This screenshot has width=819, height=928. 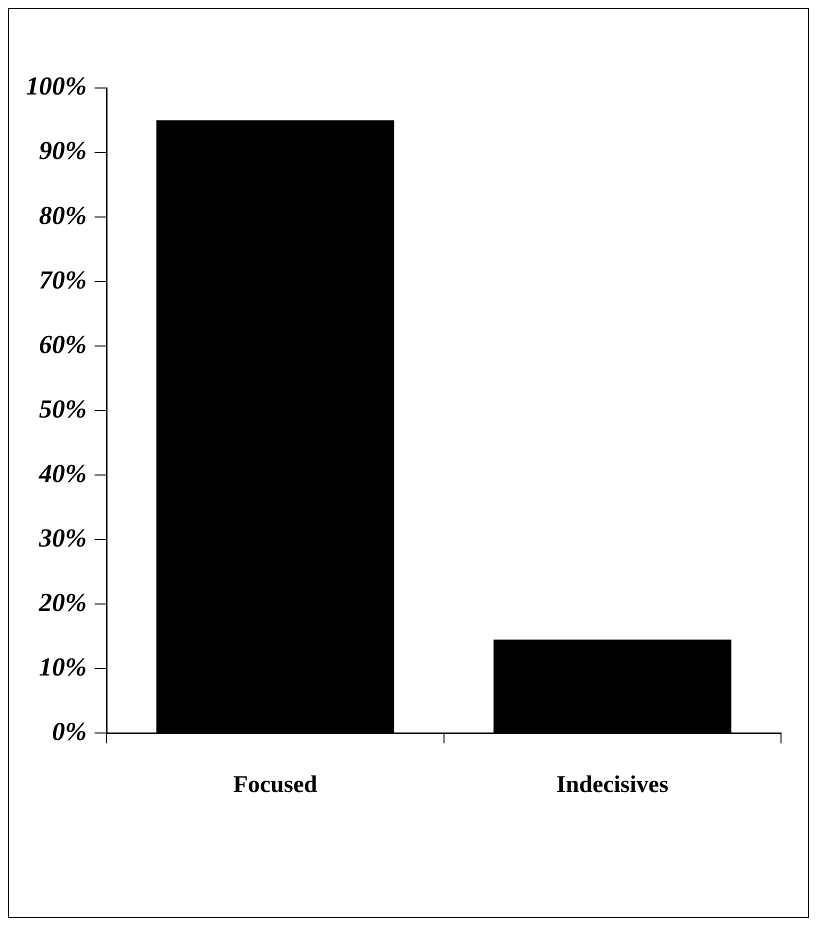 What do you see at coordinates (56, 86) in the screenshot?
I see `y-tick-label: 100%` at bounding box center [56, 86].